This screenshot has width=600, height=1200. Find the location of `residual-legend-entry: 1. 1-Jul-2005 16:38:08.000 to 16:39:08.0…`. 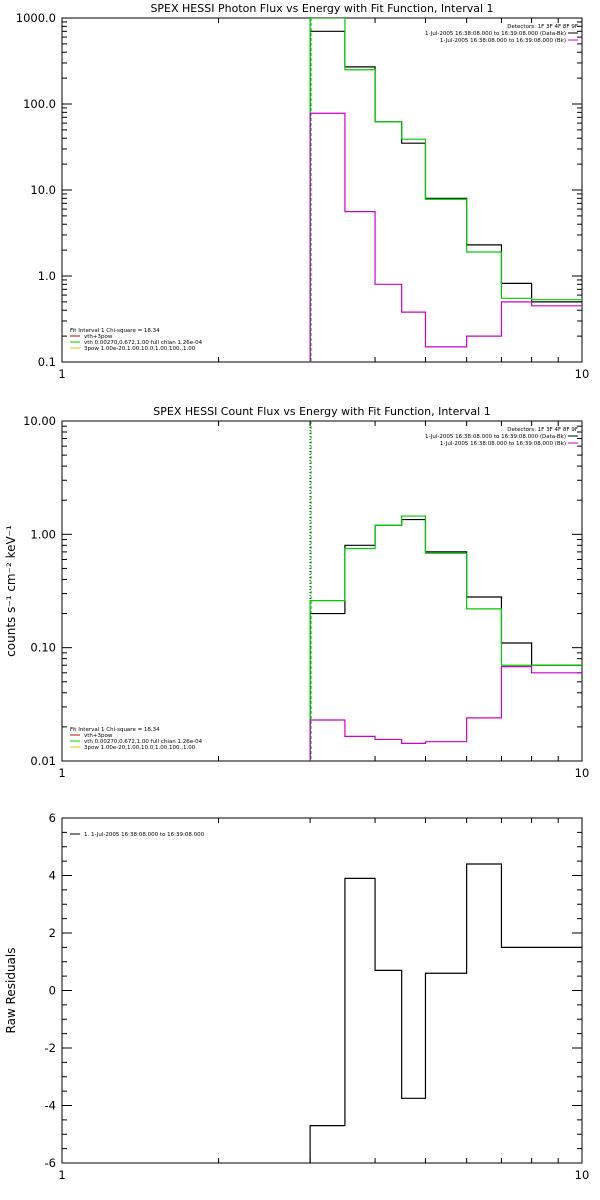

residual-legend-entry: 1. 1-Jul-2005 16:38:08.000 to 16:39:08.0… is located at coordinates (144, 835).